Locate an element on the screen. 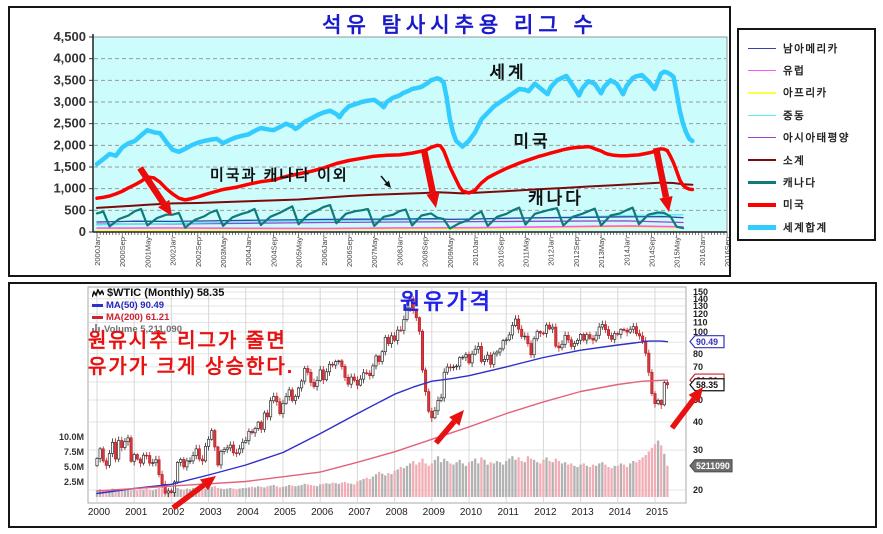 This screenshot has width=883, height=534. svg-text: 150 is located at coordinates (700, 292).